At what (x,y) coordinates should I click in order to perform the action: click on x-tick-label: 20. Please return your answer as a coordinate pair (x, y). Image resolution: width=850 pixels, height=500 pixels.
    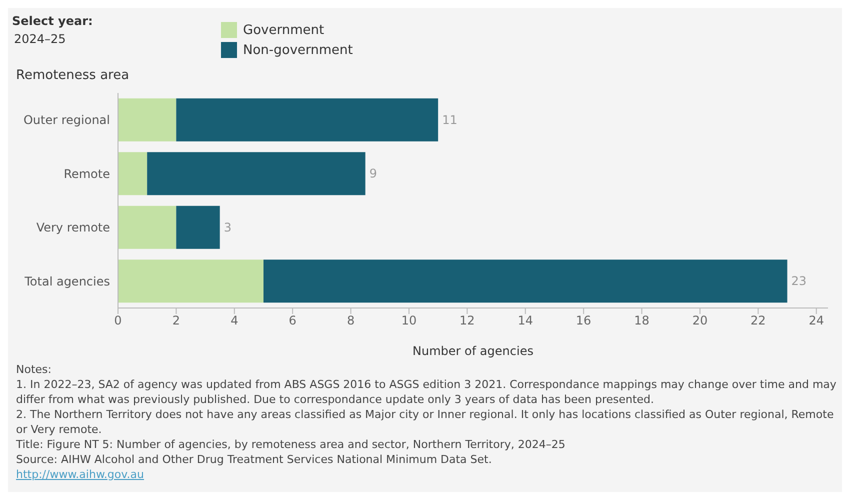
    Looking at the image, I should click on (700, 321).